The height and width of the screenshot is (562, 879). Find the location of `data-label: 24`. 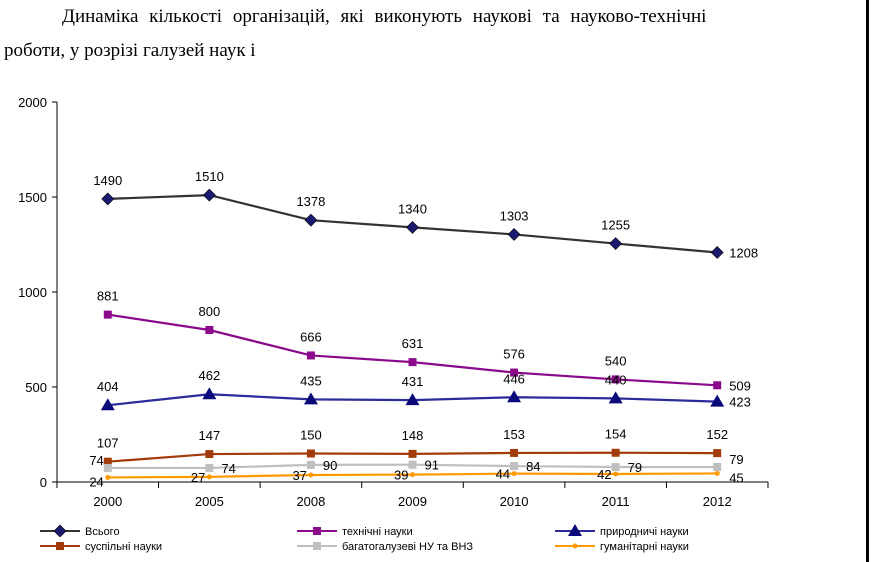

data-label: 24 is located at coordinates (96, 481).